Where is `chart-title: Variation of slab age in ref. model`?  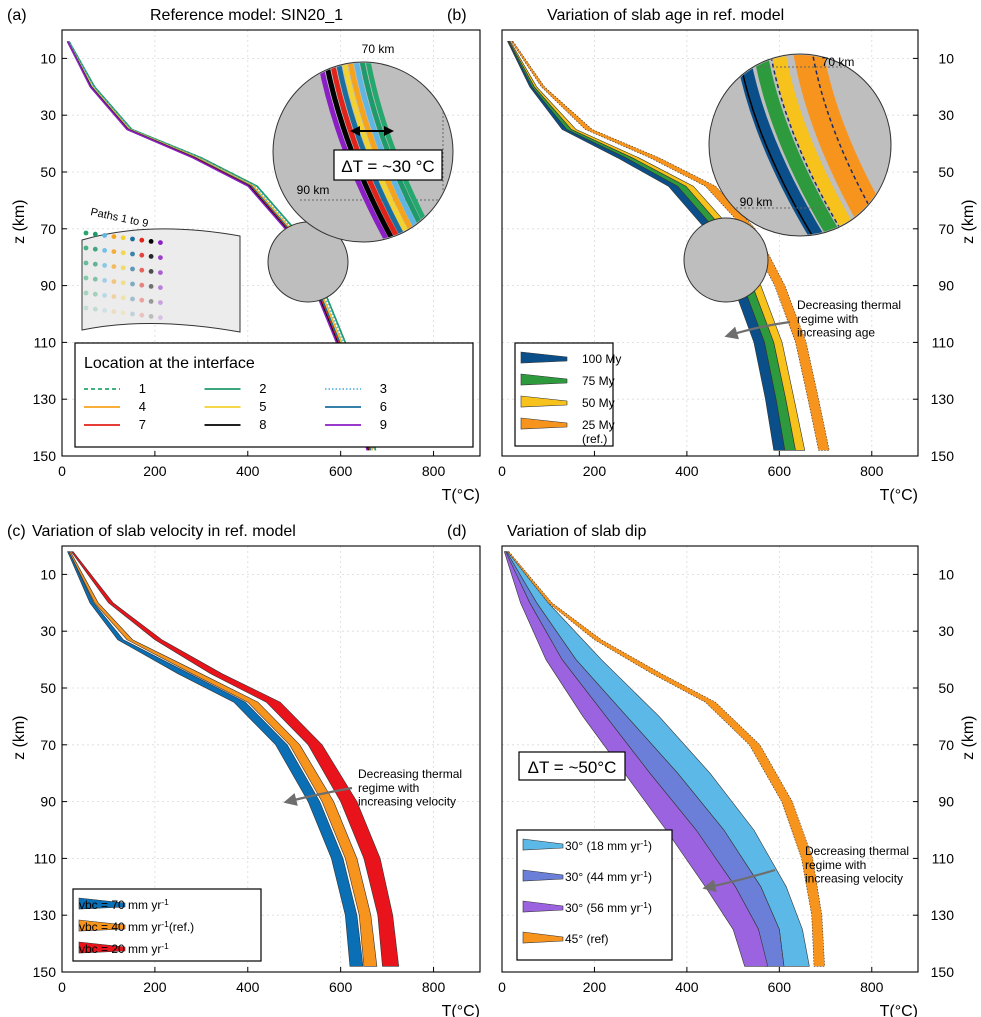
chart-title: Variation of slab age in ref. model is located at coordinates (665, 15).